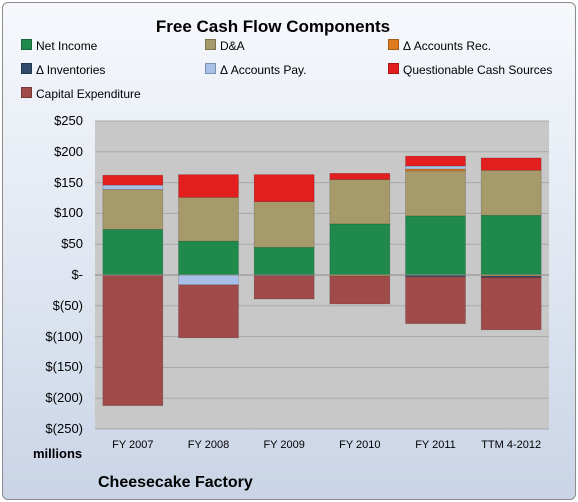 The image size is (578, 502). I want to click on y-tick-label: $(200), so click(64, 398).